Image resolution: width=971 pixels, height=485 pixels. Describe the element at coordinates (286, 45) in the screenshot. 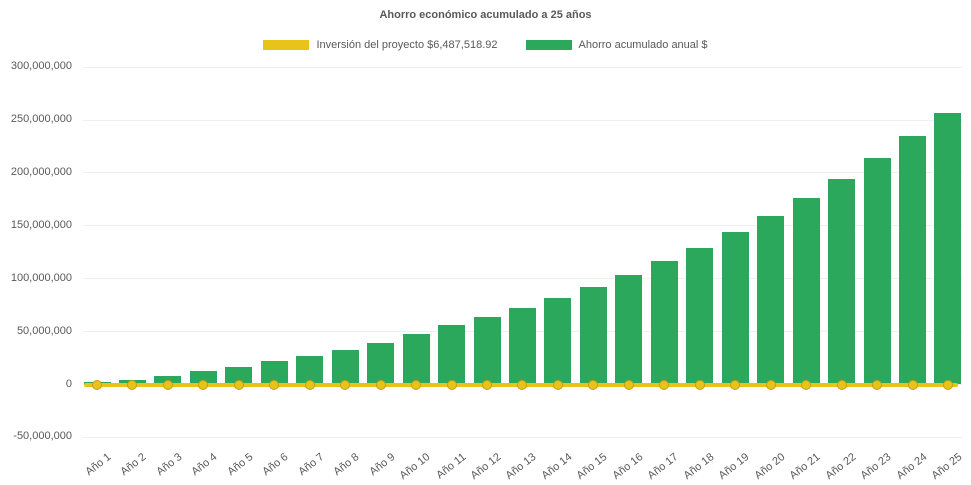

I see `legend-swatch-investment` at that location.